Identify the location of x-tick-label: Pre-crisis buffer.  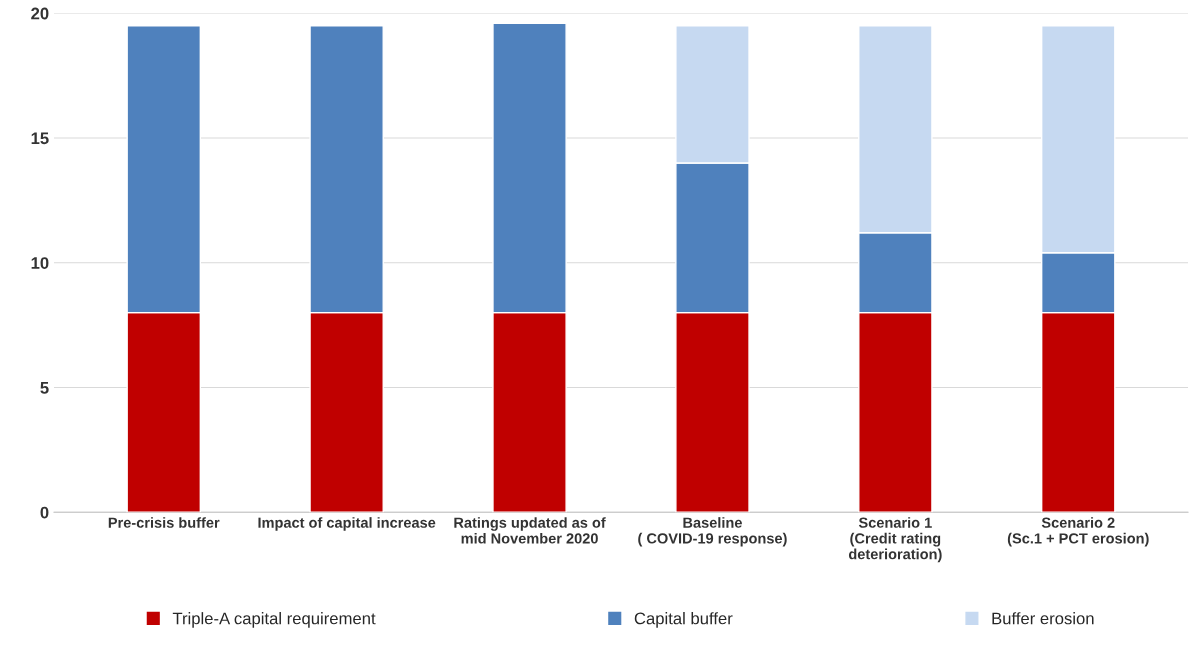
(164, 522).